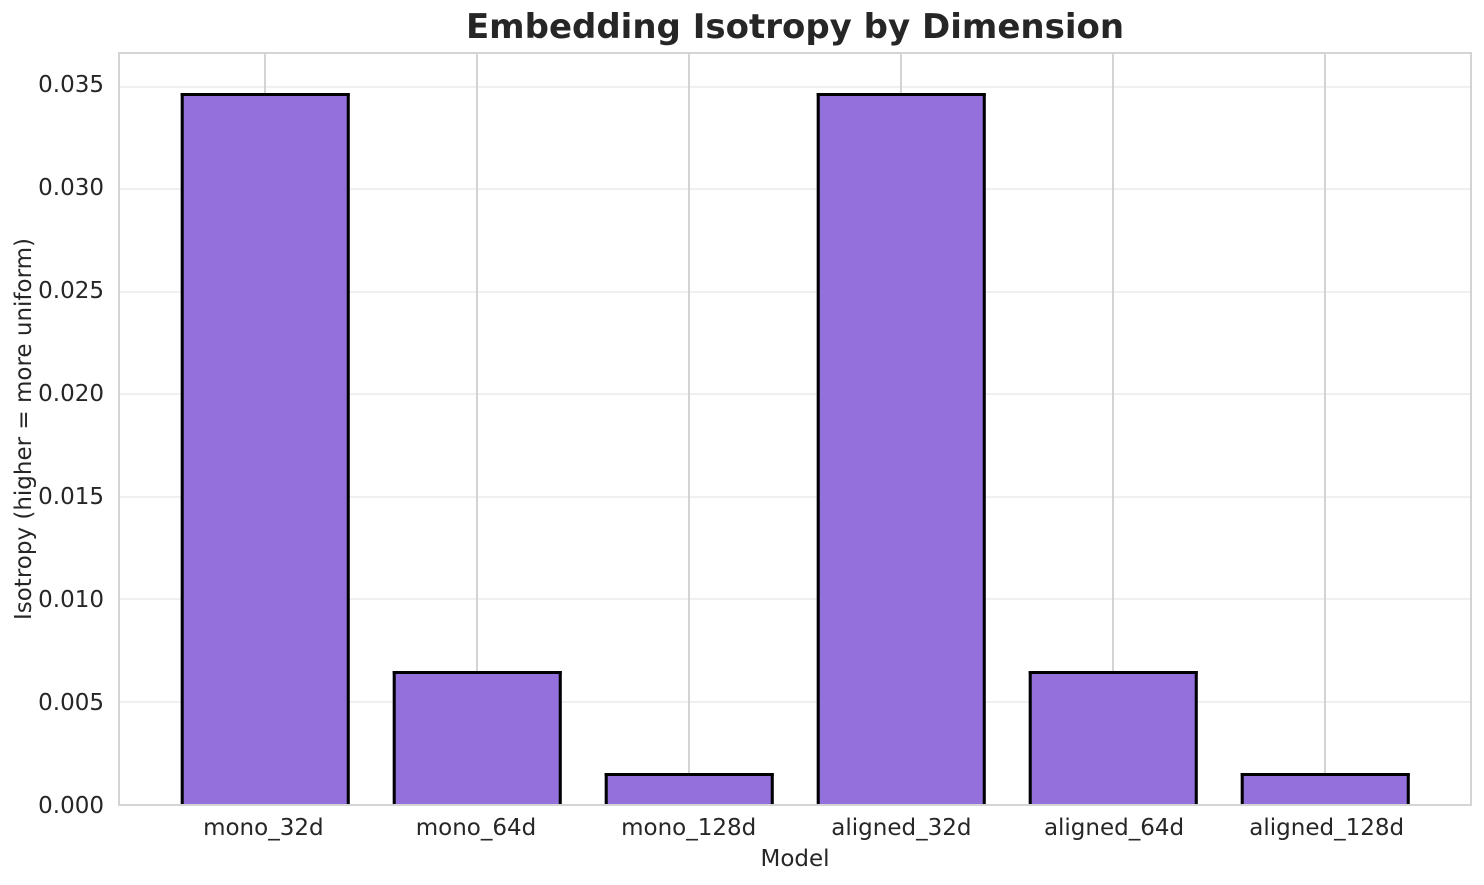 This screenshot has width=1484, height=885. Describe the element at coordinates (795, 859) in the screenshot. I see `x-axis-label: Model` at that location.